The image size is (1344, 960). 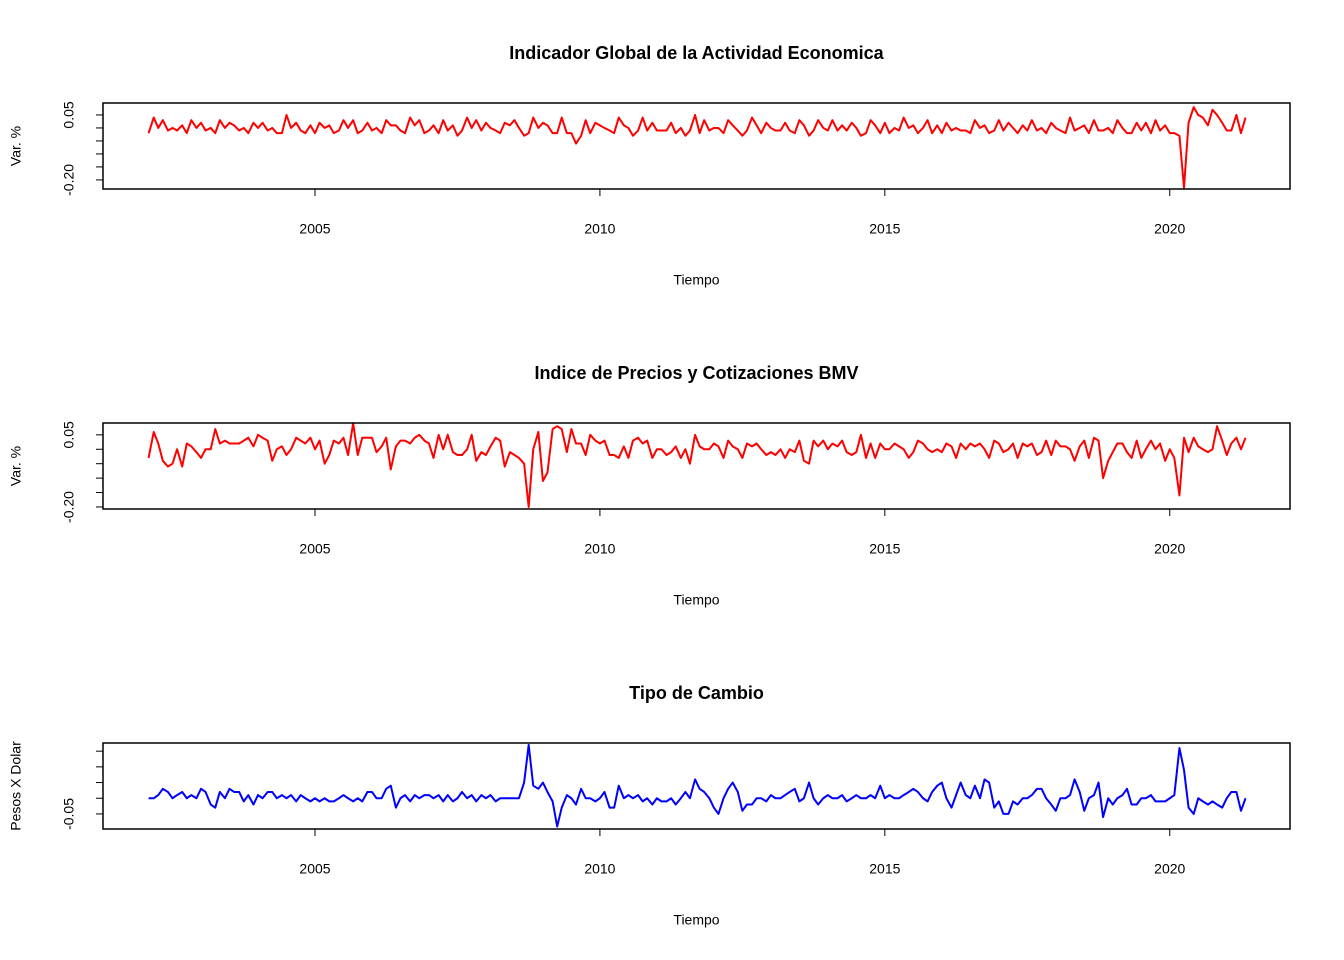 I want to click on y-axis-title: Pesos X Dolar, so click(x=16, y=786).